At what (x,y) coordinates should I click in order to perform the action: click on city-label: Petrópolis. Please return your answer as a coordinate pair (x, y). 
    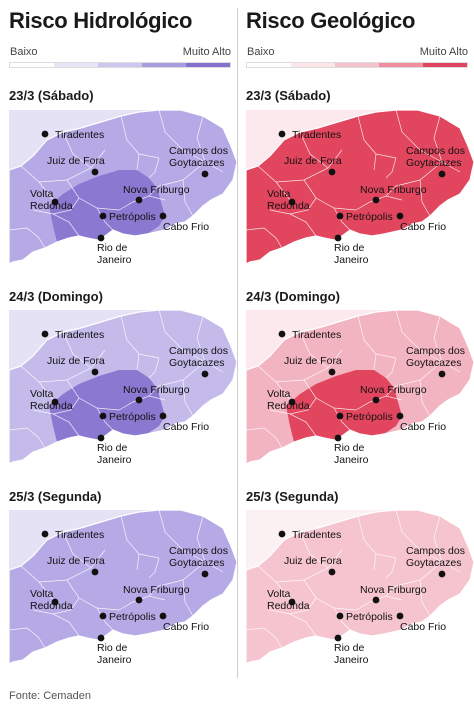
    Looking at the image, I should click on (369, 617).